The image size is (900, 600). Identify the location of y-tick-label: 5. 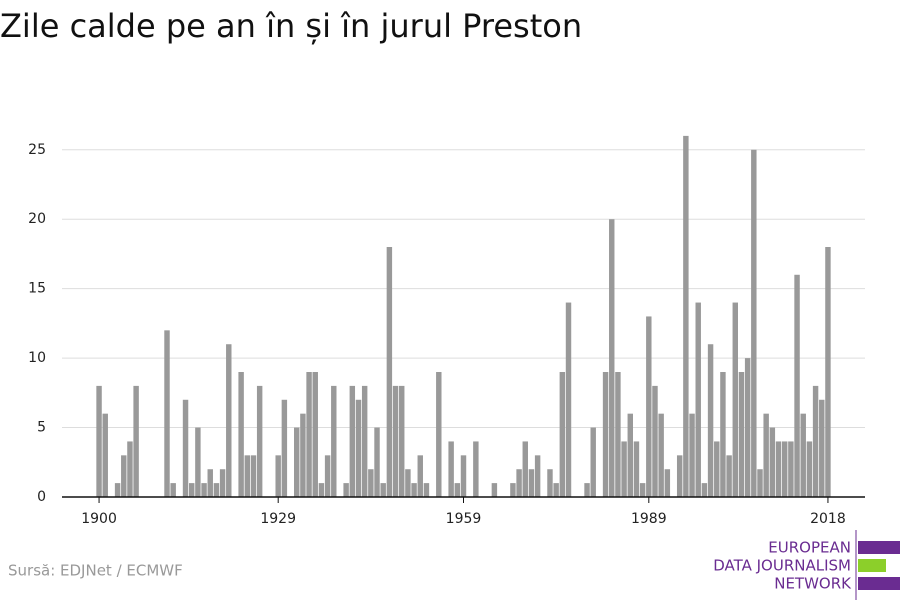
(41, 428).